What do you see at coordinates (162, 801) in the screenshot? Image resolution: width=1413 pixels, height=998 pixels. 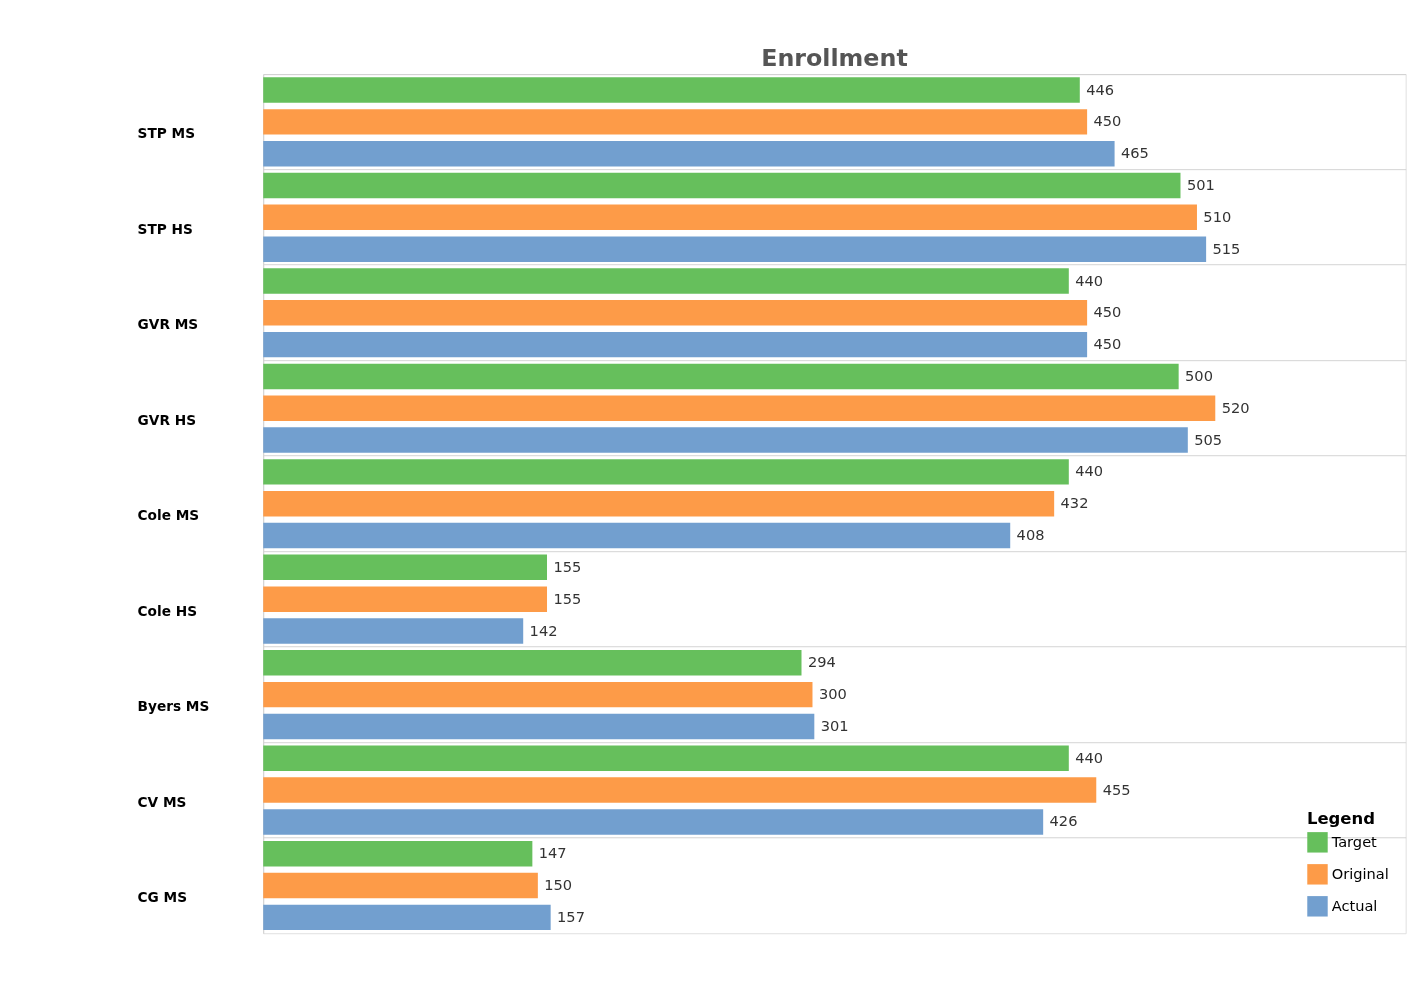 I see `y-tick-label: CV MS` at bounding box center [162, 801].